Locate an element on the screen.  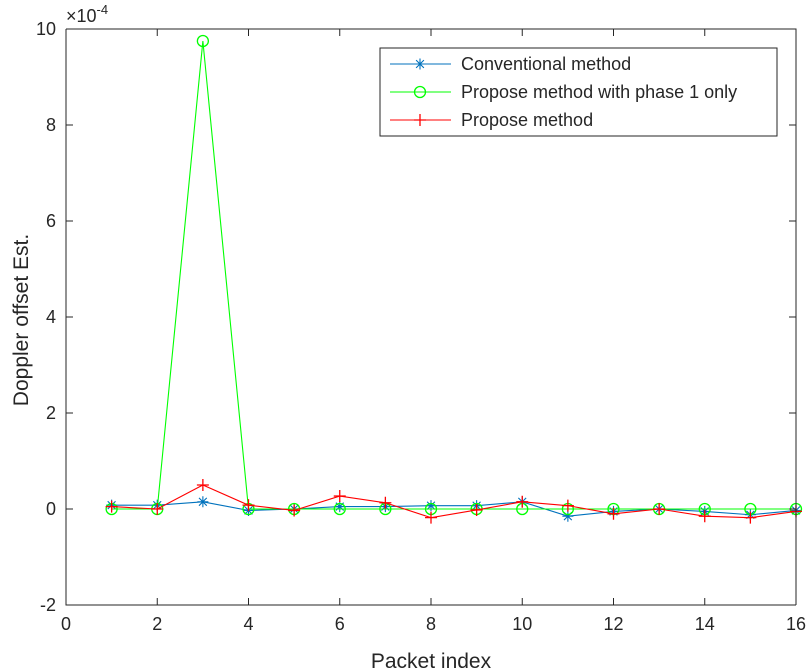
legend-marker-1-shape is located at coordinates (420, 64).